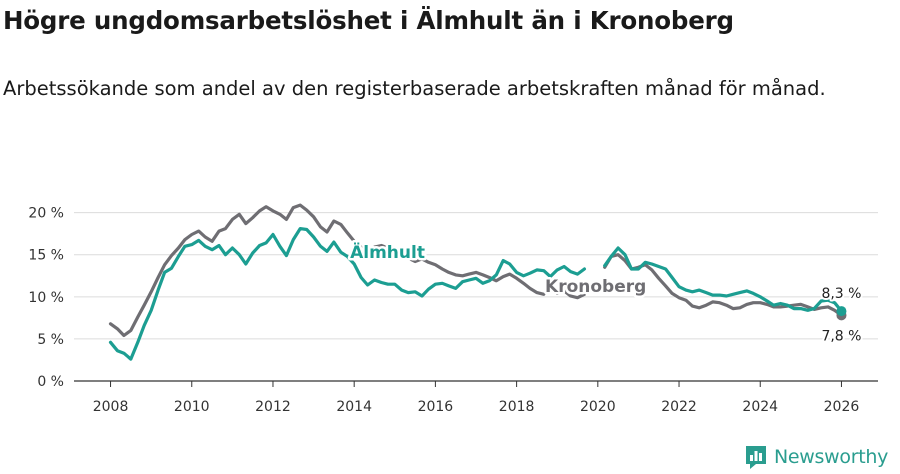 The image size is (900, 474). What do you see at coordinates (841, 336) in the screenshot?
I see `end-label-kronoberg: 7,8 %` at bounding box center [841, 336].